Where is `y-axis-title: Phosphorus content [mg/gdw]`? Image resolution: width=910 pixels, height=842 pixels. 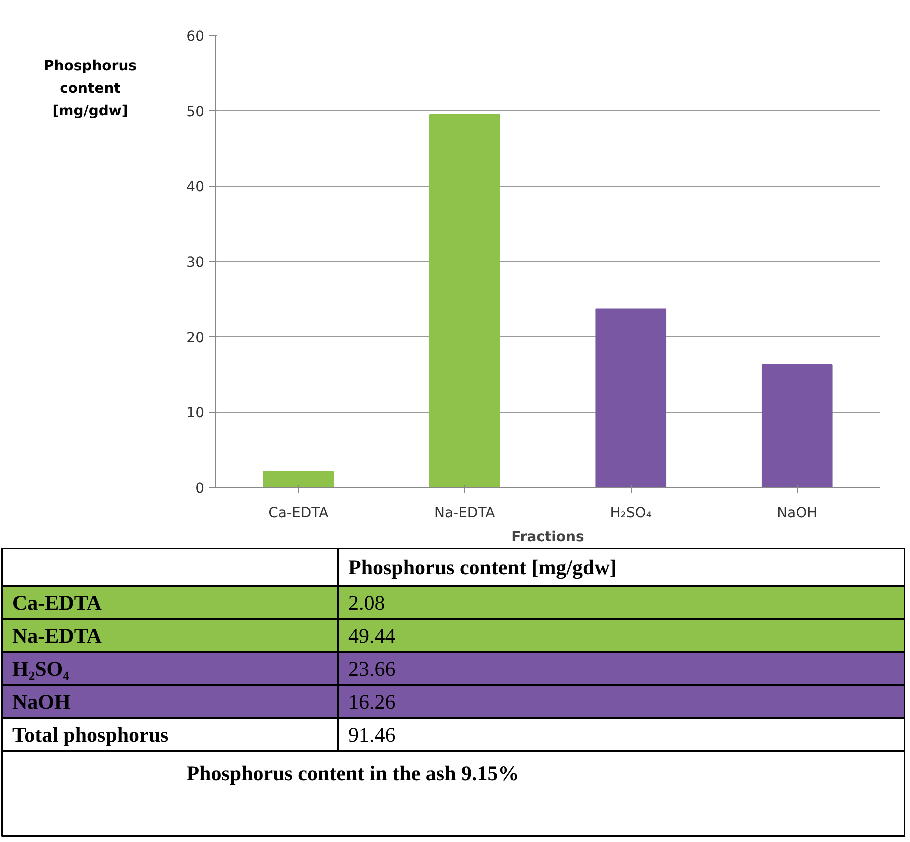 y-axis-title: Phosphorus content [mg/gdw] is located at coordinates (91, 89).